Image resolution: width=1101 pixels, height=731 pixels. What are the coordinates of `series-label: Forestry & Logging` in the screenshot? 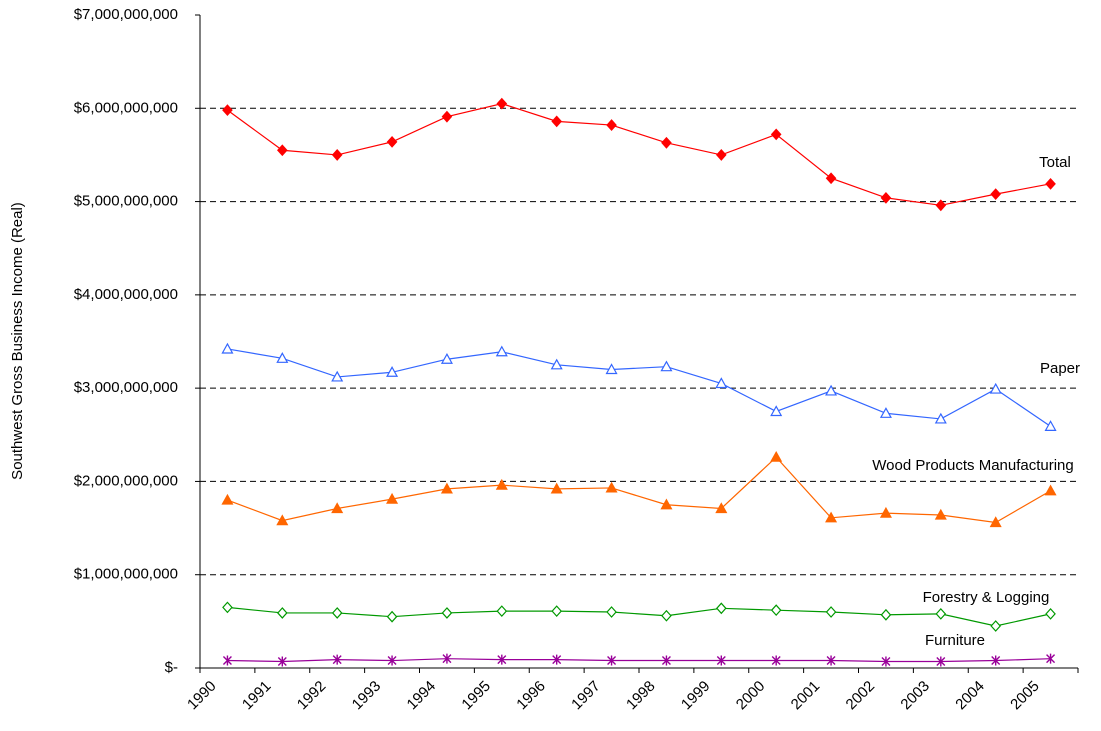 It's located at (986, 597).